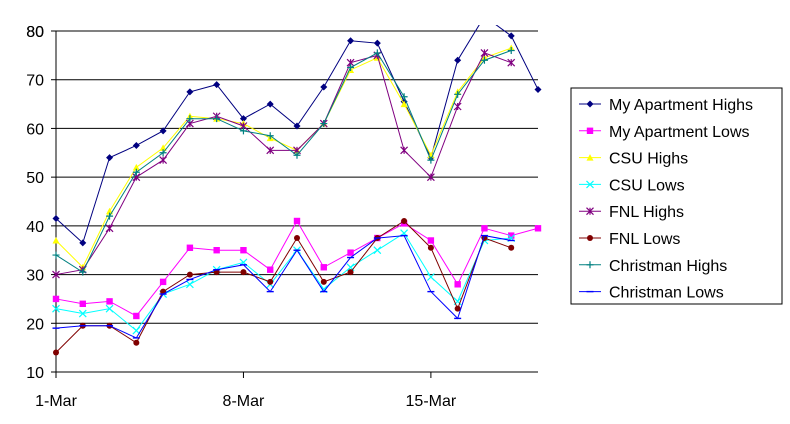  Describe the element at coordinates (644, 239) in the screenshot. I see `legend-label: FNL Lows` at that location.